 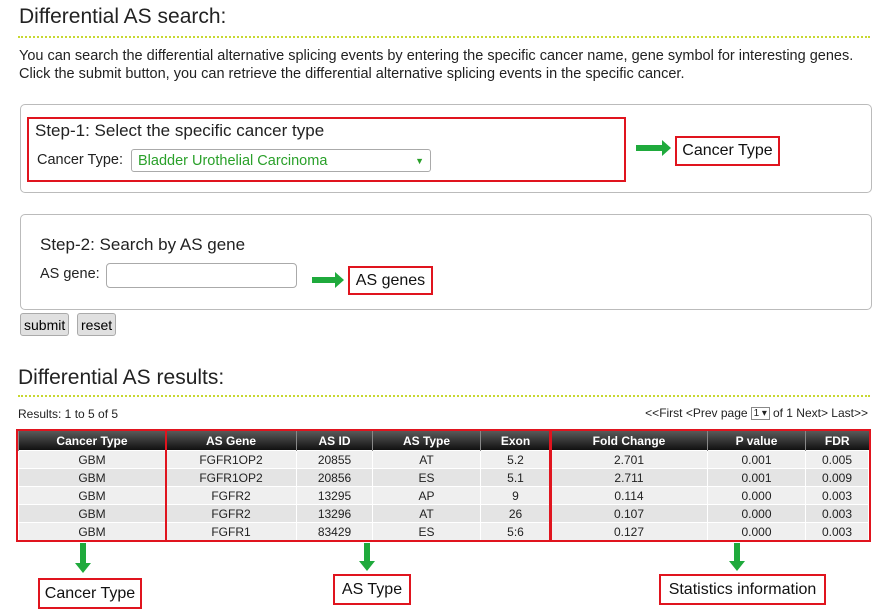 What do you see at coordinates (390, 280) in the screenshot?
I see `annotation: AS genes` at bounding box center [390, 280].